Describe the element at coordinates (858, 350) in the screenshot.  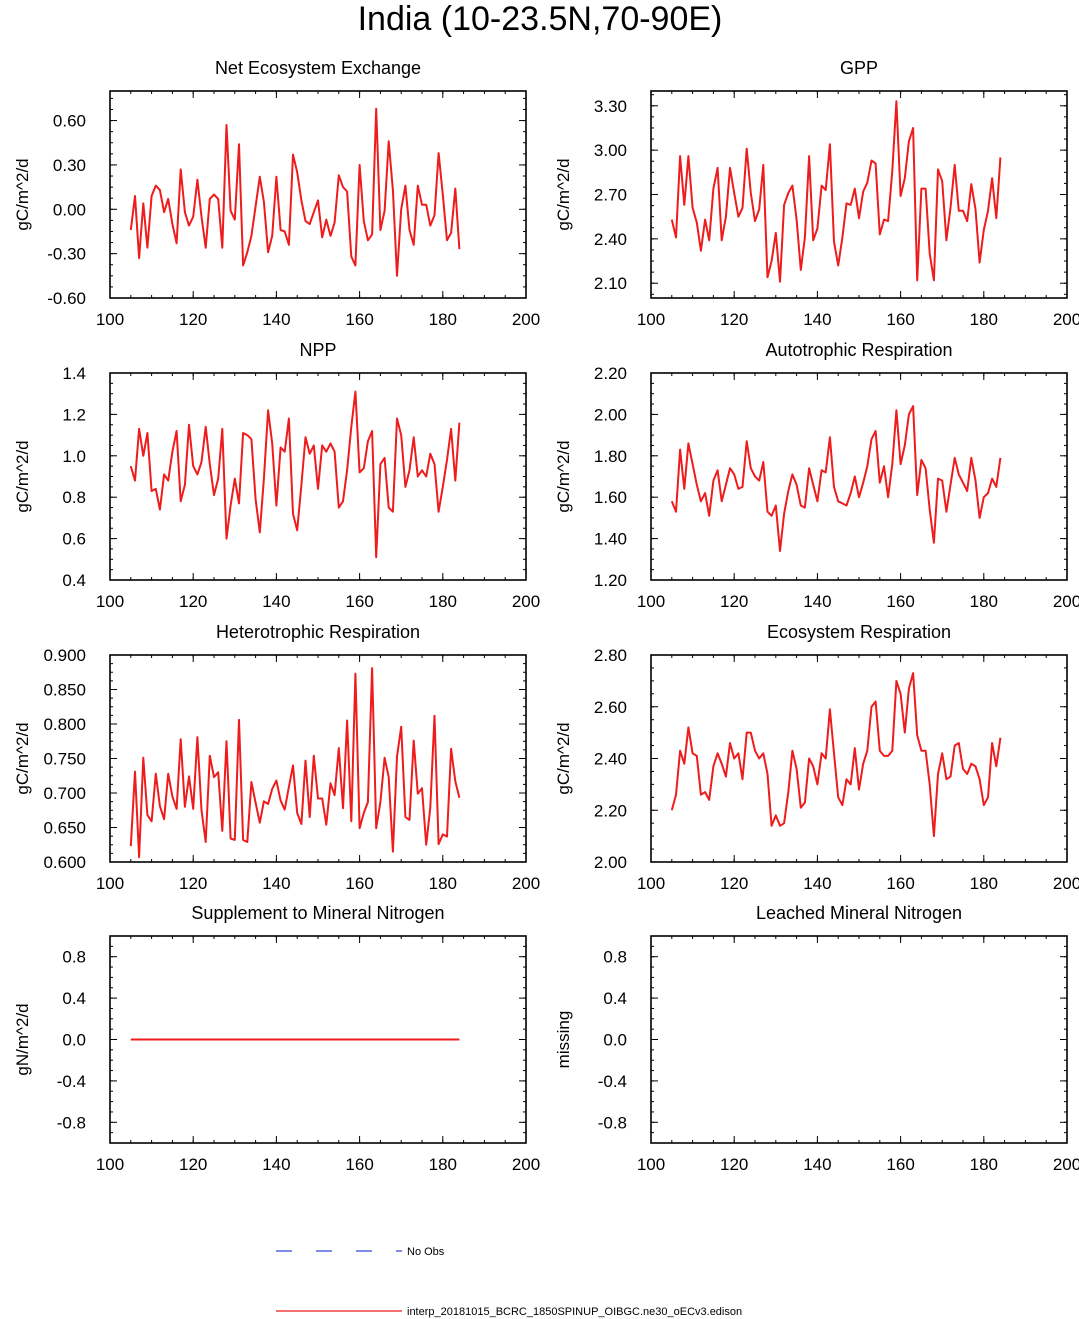
I see `panel-title: Autotrophic Respiration` at that location.